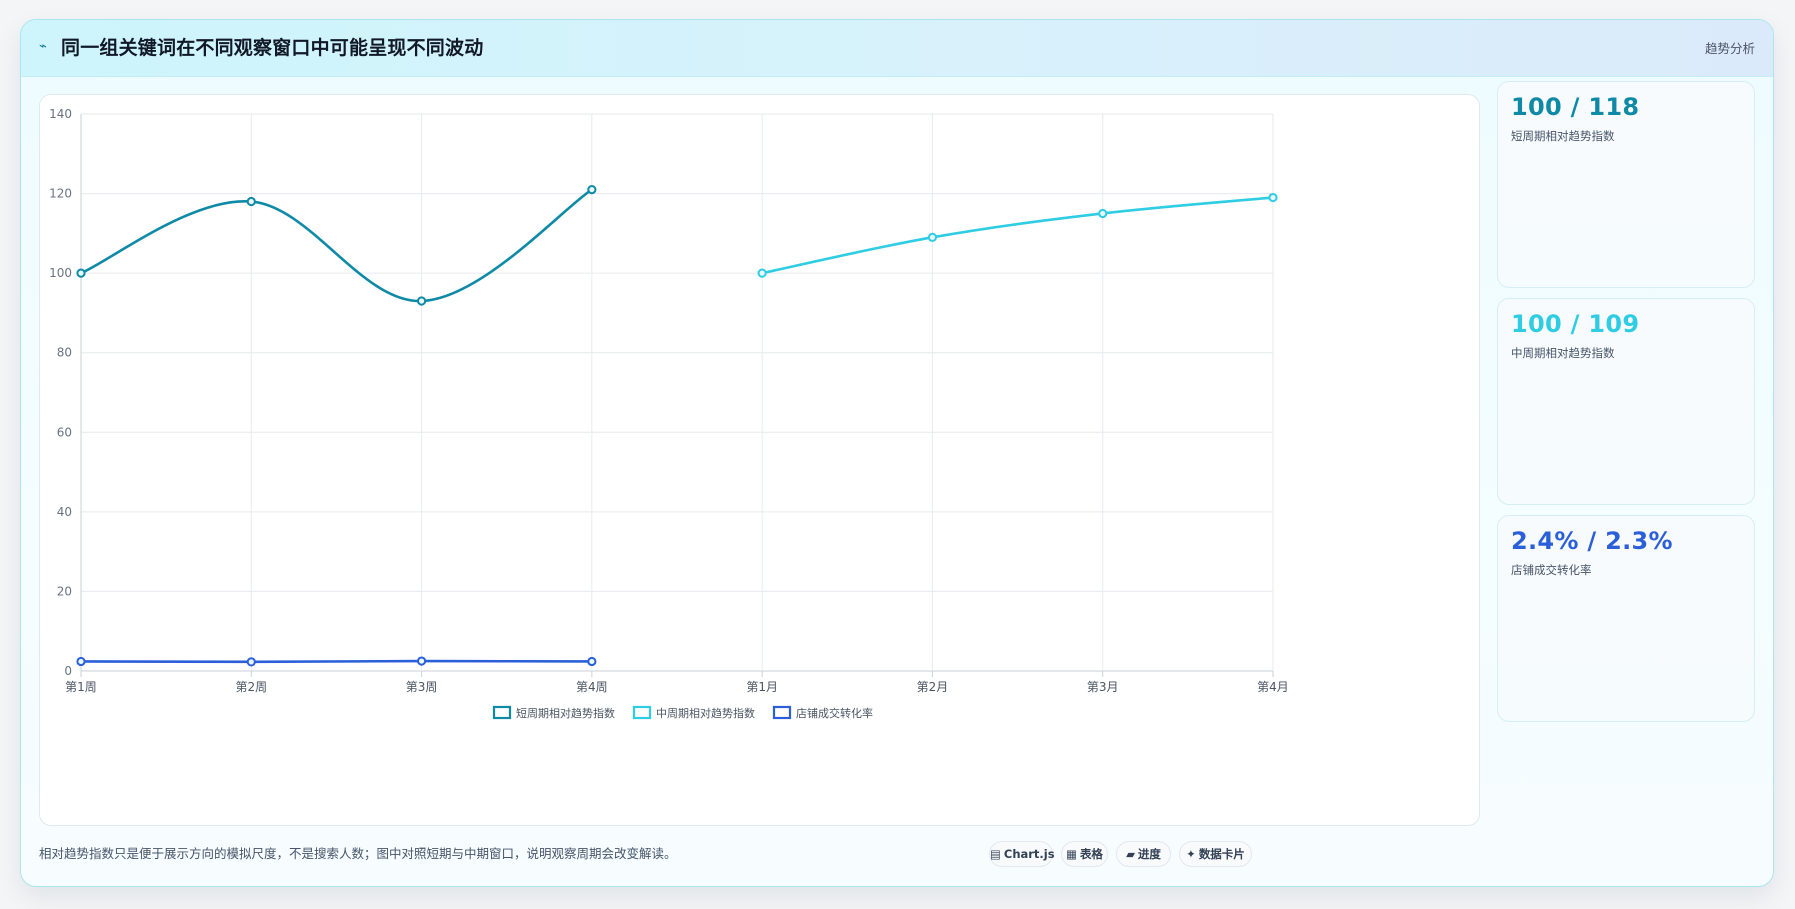  I want to click on y-tick-label: 80, so click(64, 353).